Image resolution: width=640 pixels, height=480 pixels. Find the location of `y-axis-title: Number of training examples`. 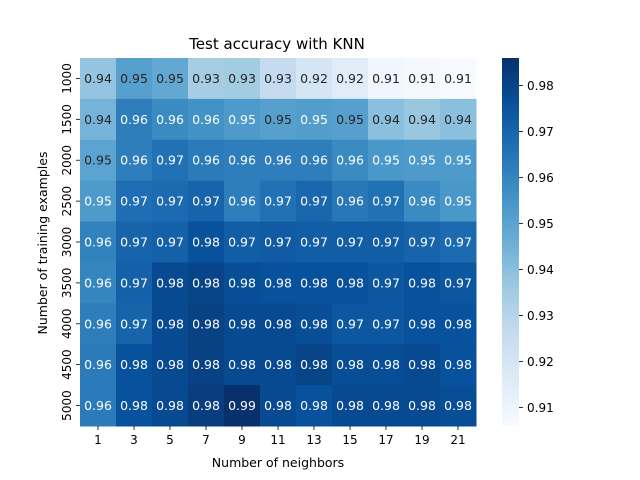

y-axis-title: Number of training examples is located at coordinates (42, 243).